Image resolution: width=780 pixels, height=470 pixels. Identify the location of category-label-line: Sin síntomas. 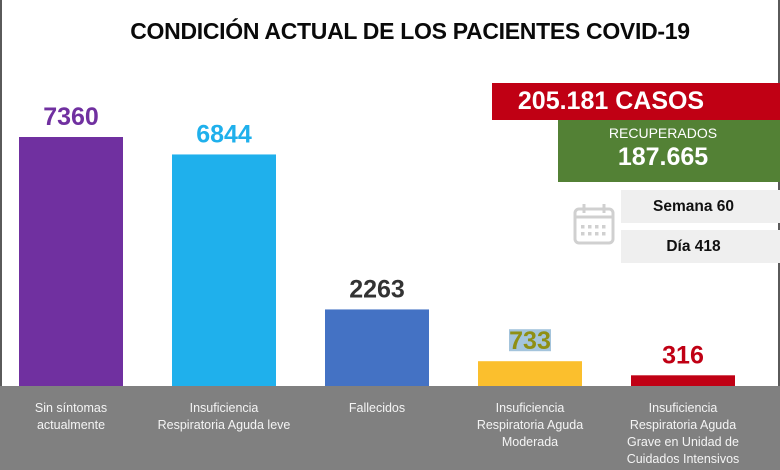
(71, 408).